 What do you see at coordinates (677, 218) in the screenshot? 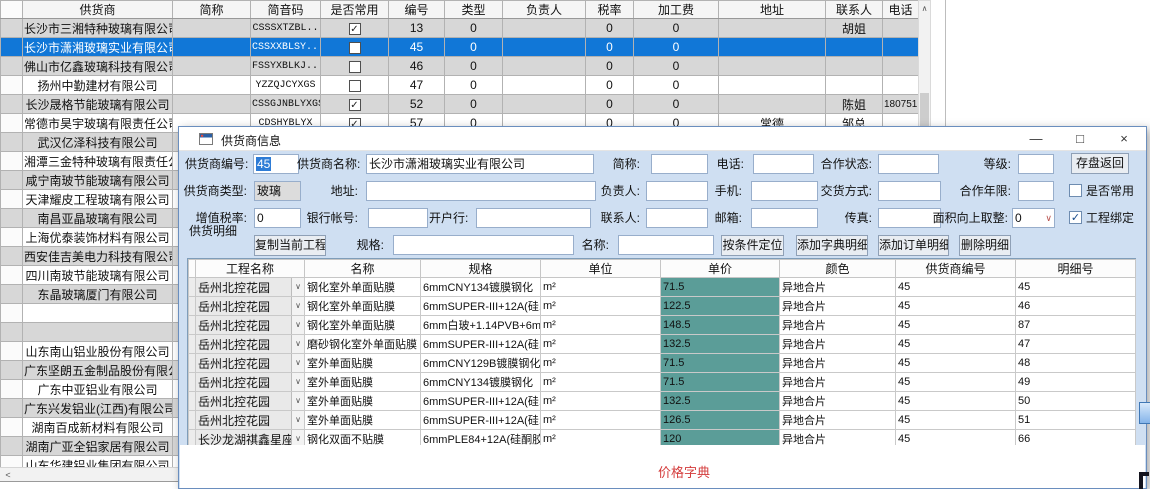
I see `contact-field` at bounding box center [677, 218].